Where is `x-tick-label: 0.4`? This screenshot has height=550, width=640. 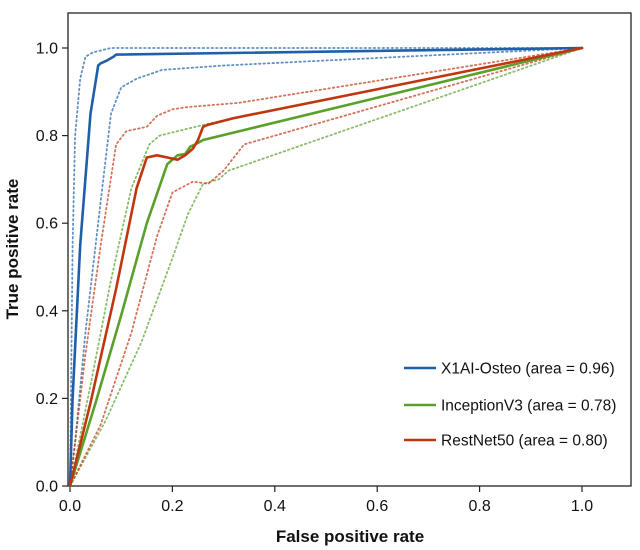
x-tick-label: 0.4 is located at coordinates (275, 506).